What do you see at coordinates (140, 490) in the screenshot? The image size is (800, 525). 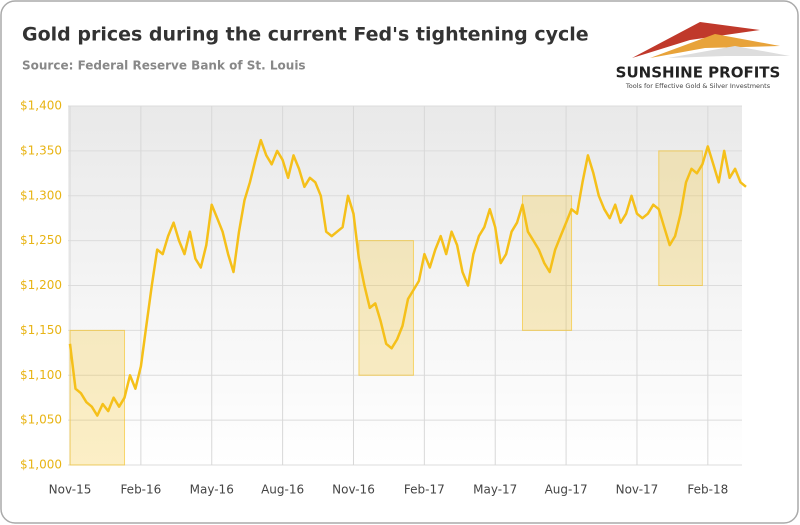 I see `x-tick-label: Feb-16` at bounding box center [140, 490].